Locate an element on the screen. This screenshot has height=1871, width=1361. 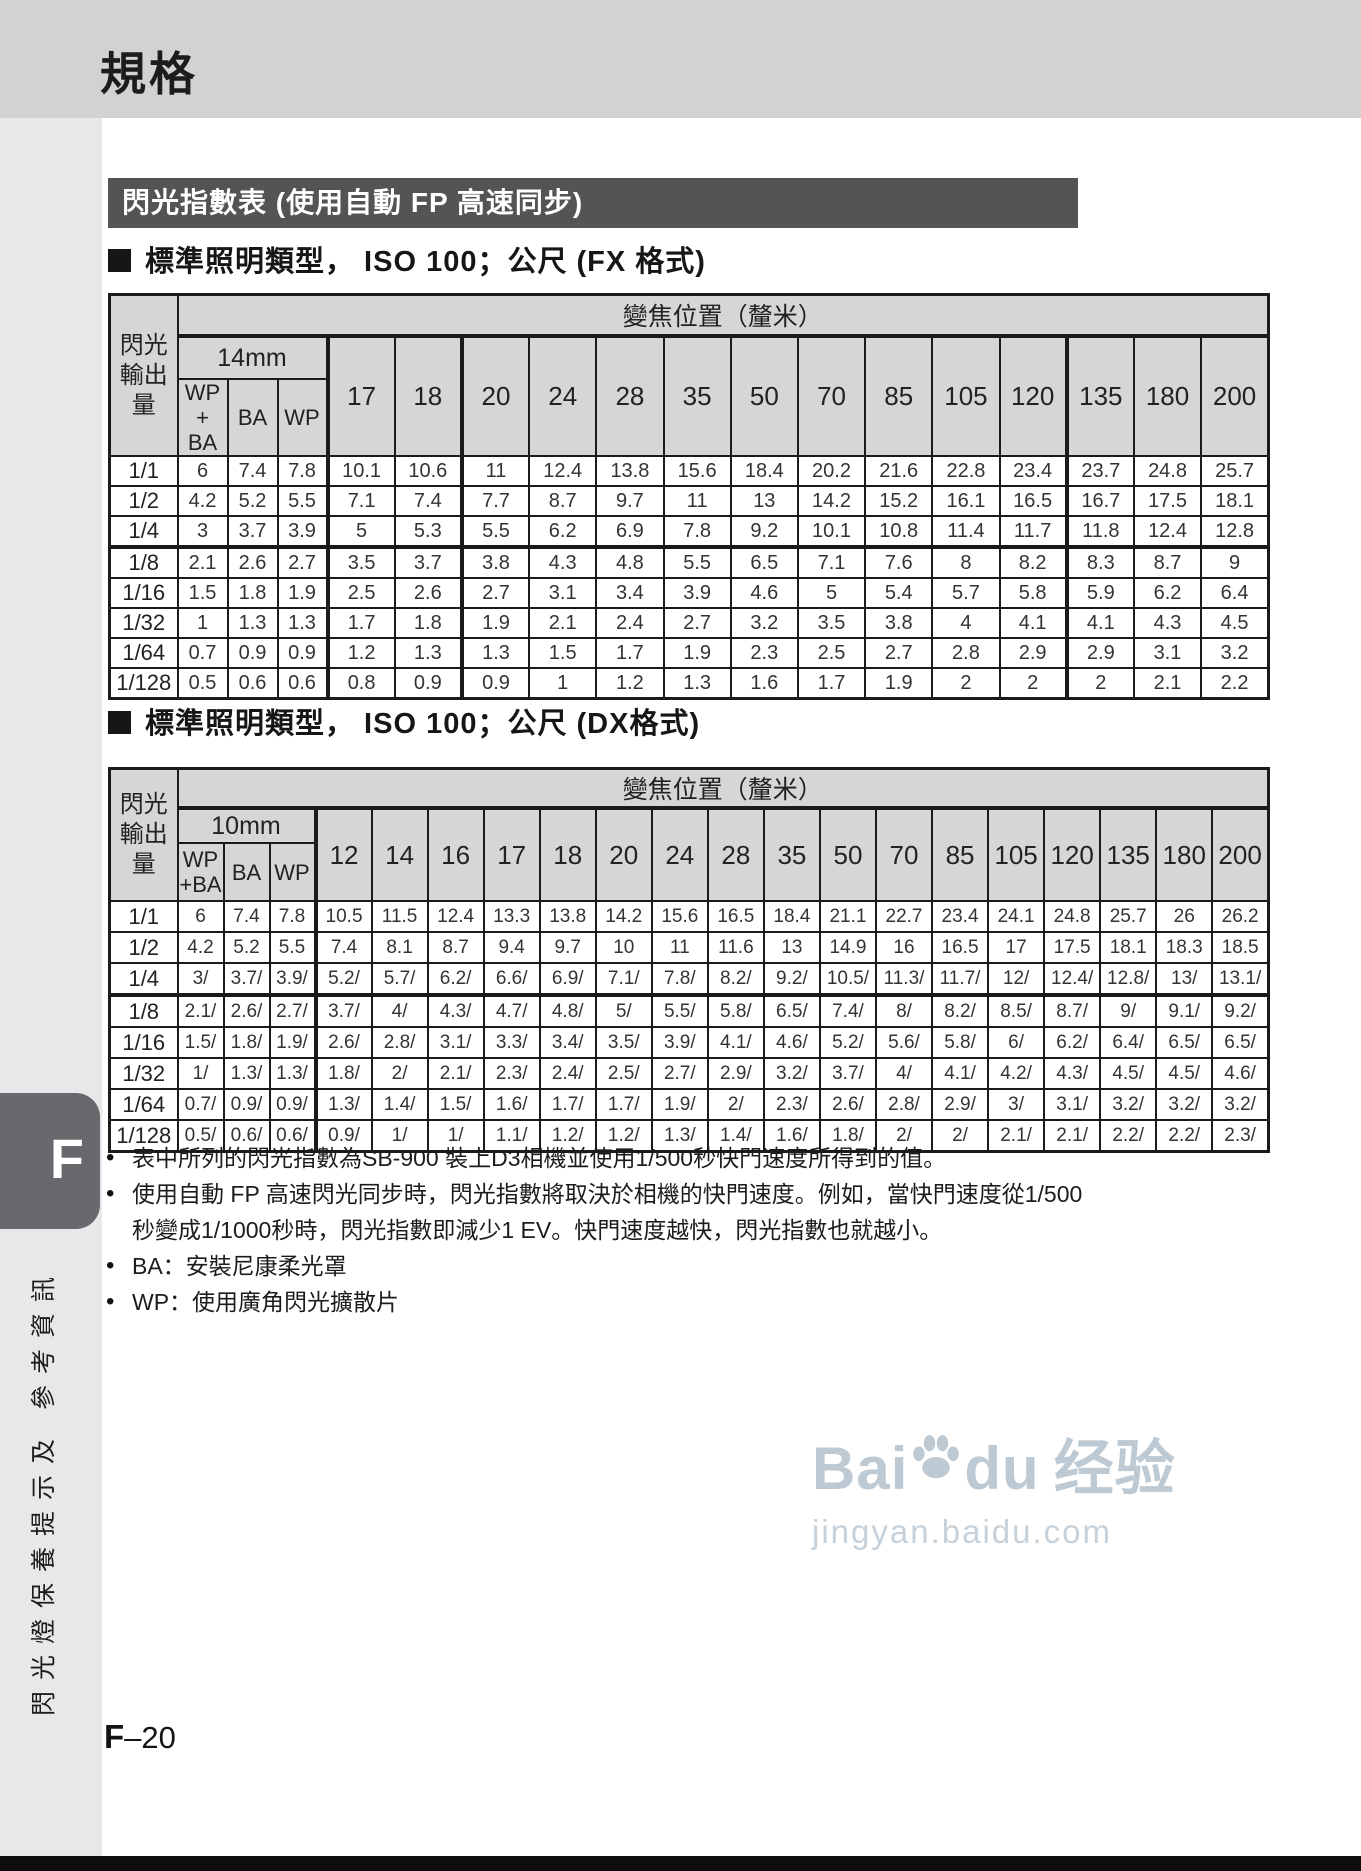
table-cell: 8.2/ is located at coordinates (960, 1011).